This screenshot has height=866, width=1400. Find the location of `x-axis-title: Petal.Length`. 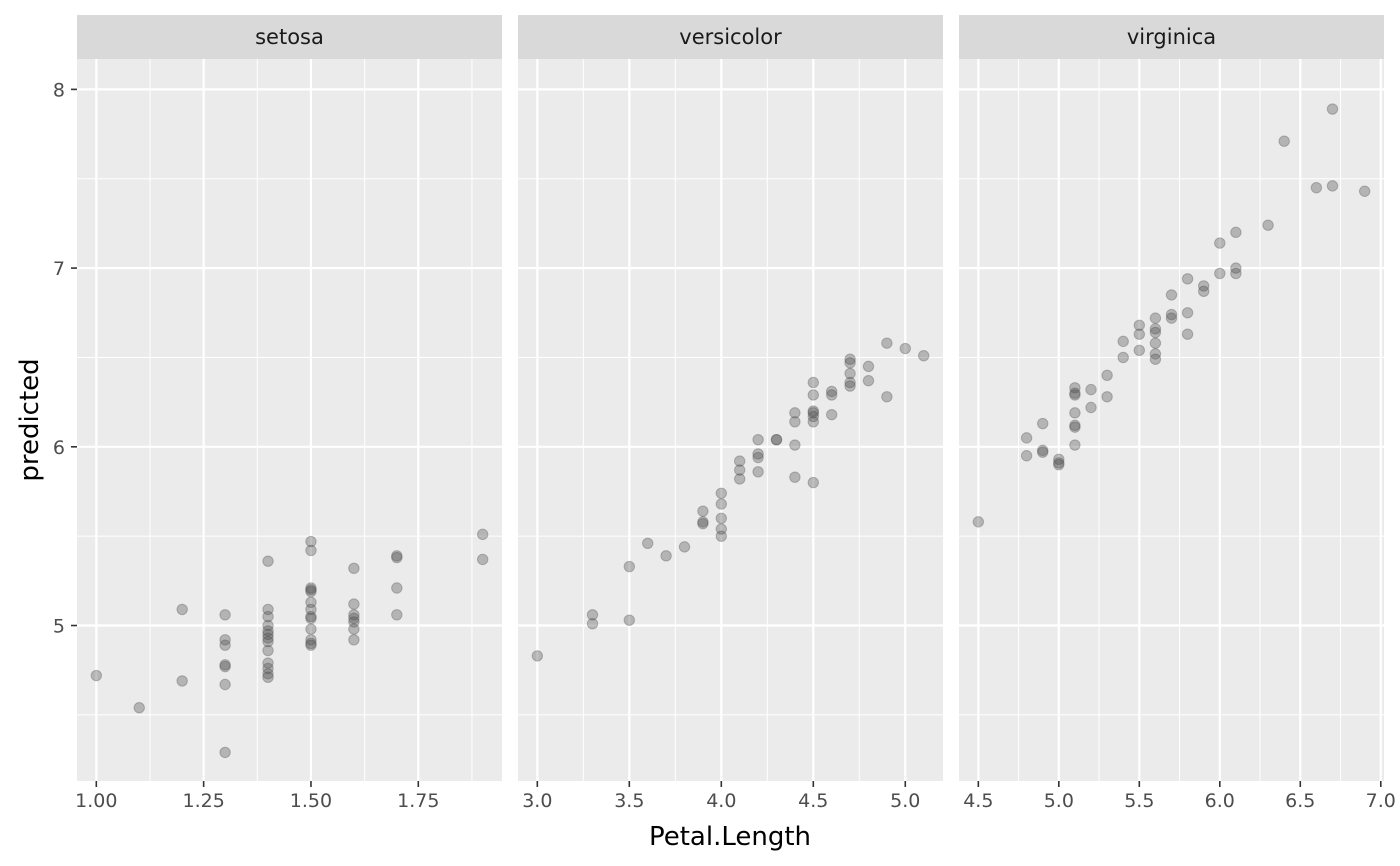

x-axis-title: Petal.Length is located at coordinates (730, 837).